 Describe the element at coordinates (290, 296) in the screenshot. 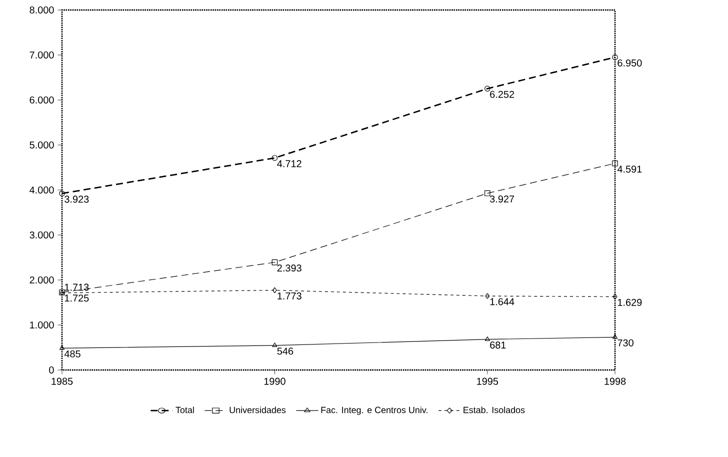

I see `data-label: 1.773` at that location.